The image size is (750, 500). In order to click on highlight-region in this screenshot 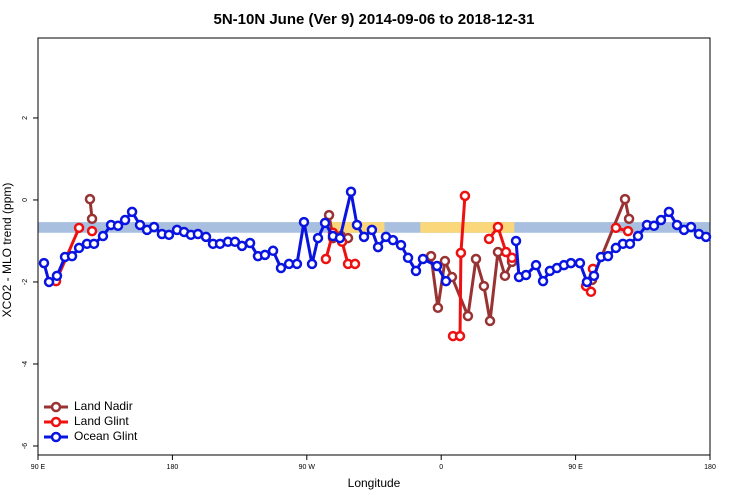, I will do `click(467, 227)`.